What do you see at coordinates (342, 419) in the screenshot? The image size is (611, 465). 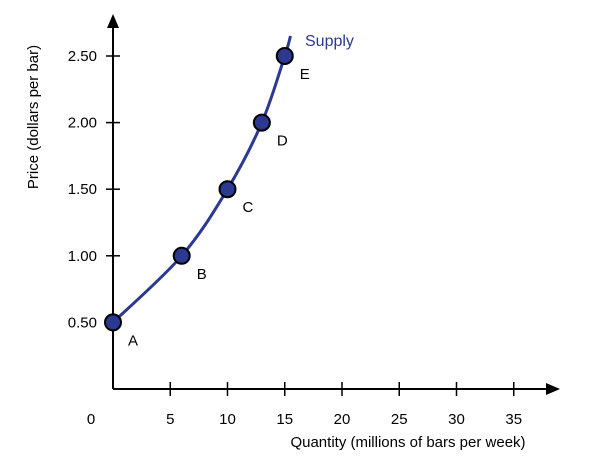 I see `x-tick-label-20: 20` at bounding box center [342, 419].